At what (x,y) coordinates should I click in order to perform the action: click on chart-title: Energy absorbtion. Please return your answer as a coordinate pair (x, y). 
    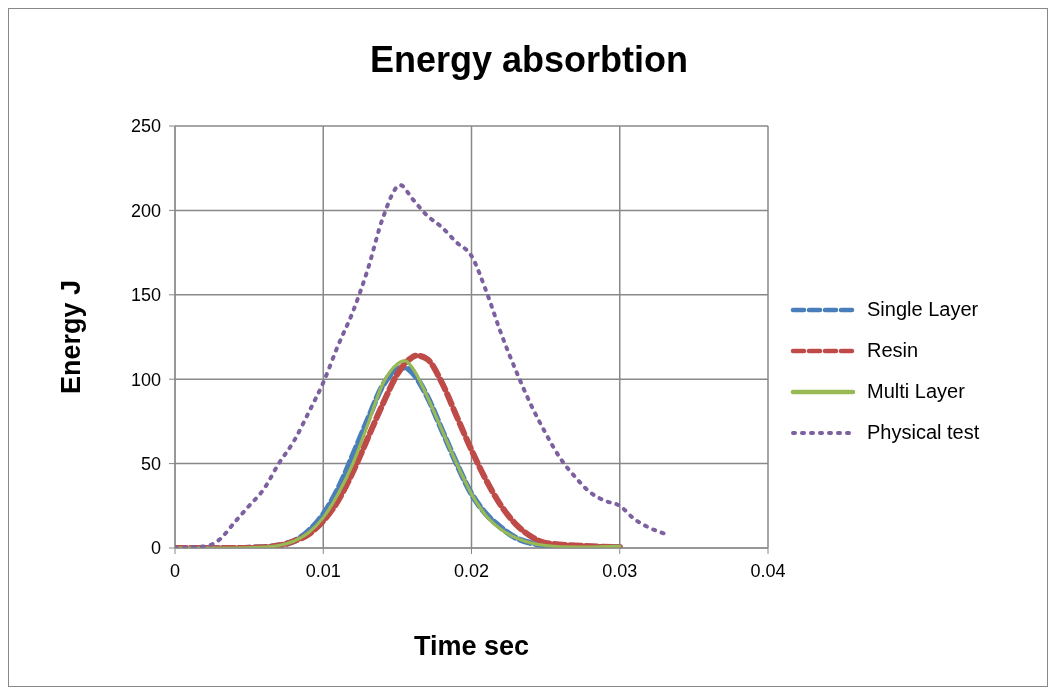
    Looking at the image, I should click on (528, 60).